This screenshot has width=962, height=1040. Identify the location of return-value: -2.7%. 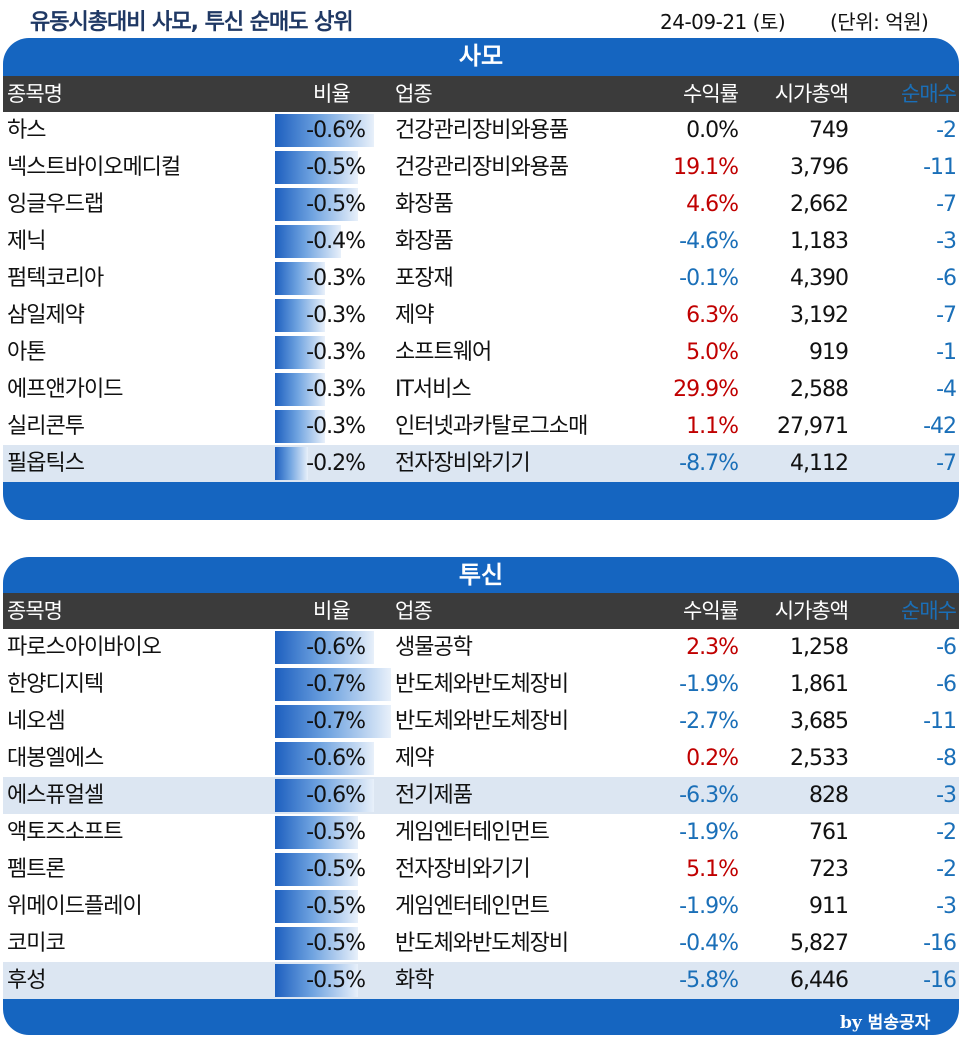
(709, 721).